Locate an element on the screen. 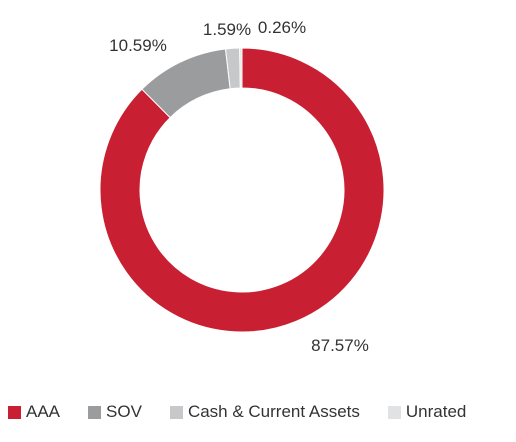 This screenshot has width=516, height=442. legend-item-unrated: Unrated is located at coordinates (427, 412).